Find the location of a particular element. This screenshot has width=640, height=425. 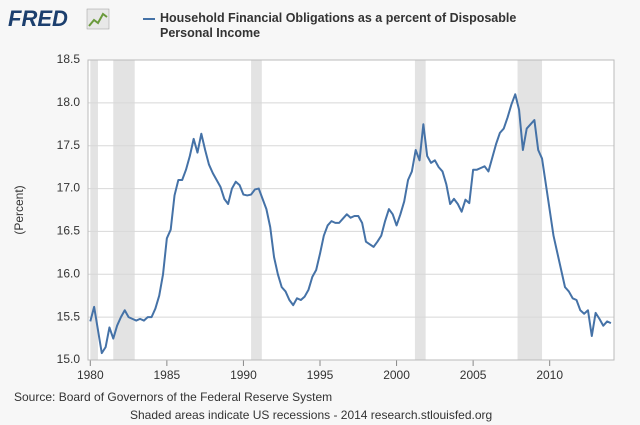

y-tick-label: 18.0 is located at coordinates (69, 102).